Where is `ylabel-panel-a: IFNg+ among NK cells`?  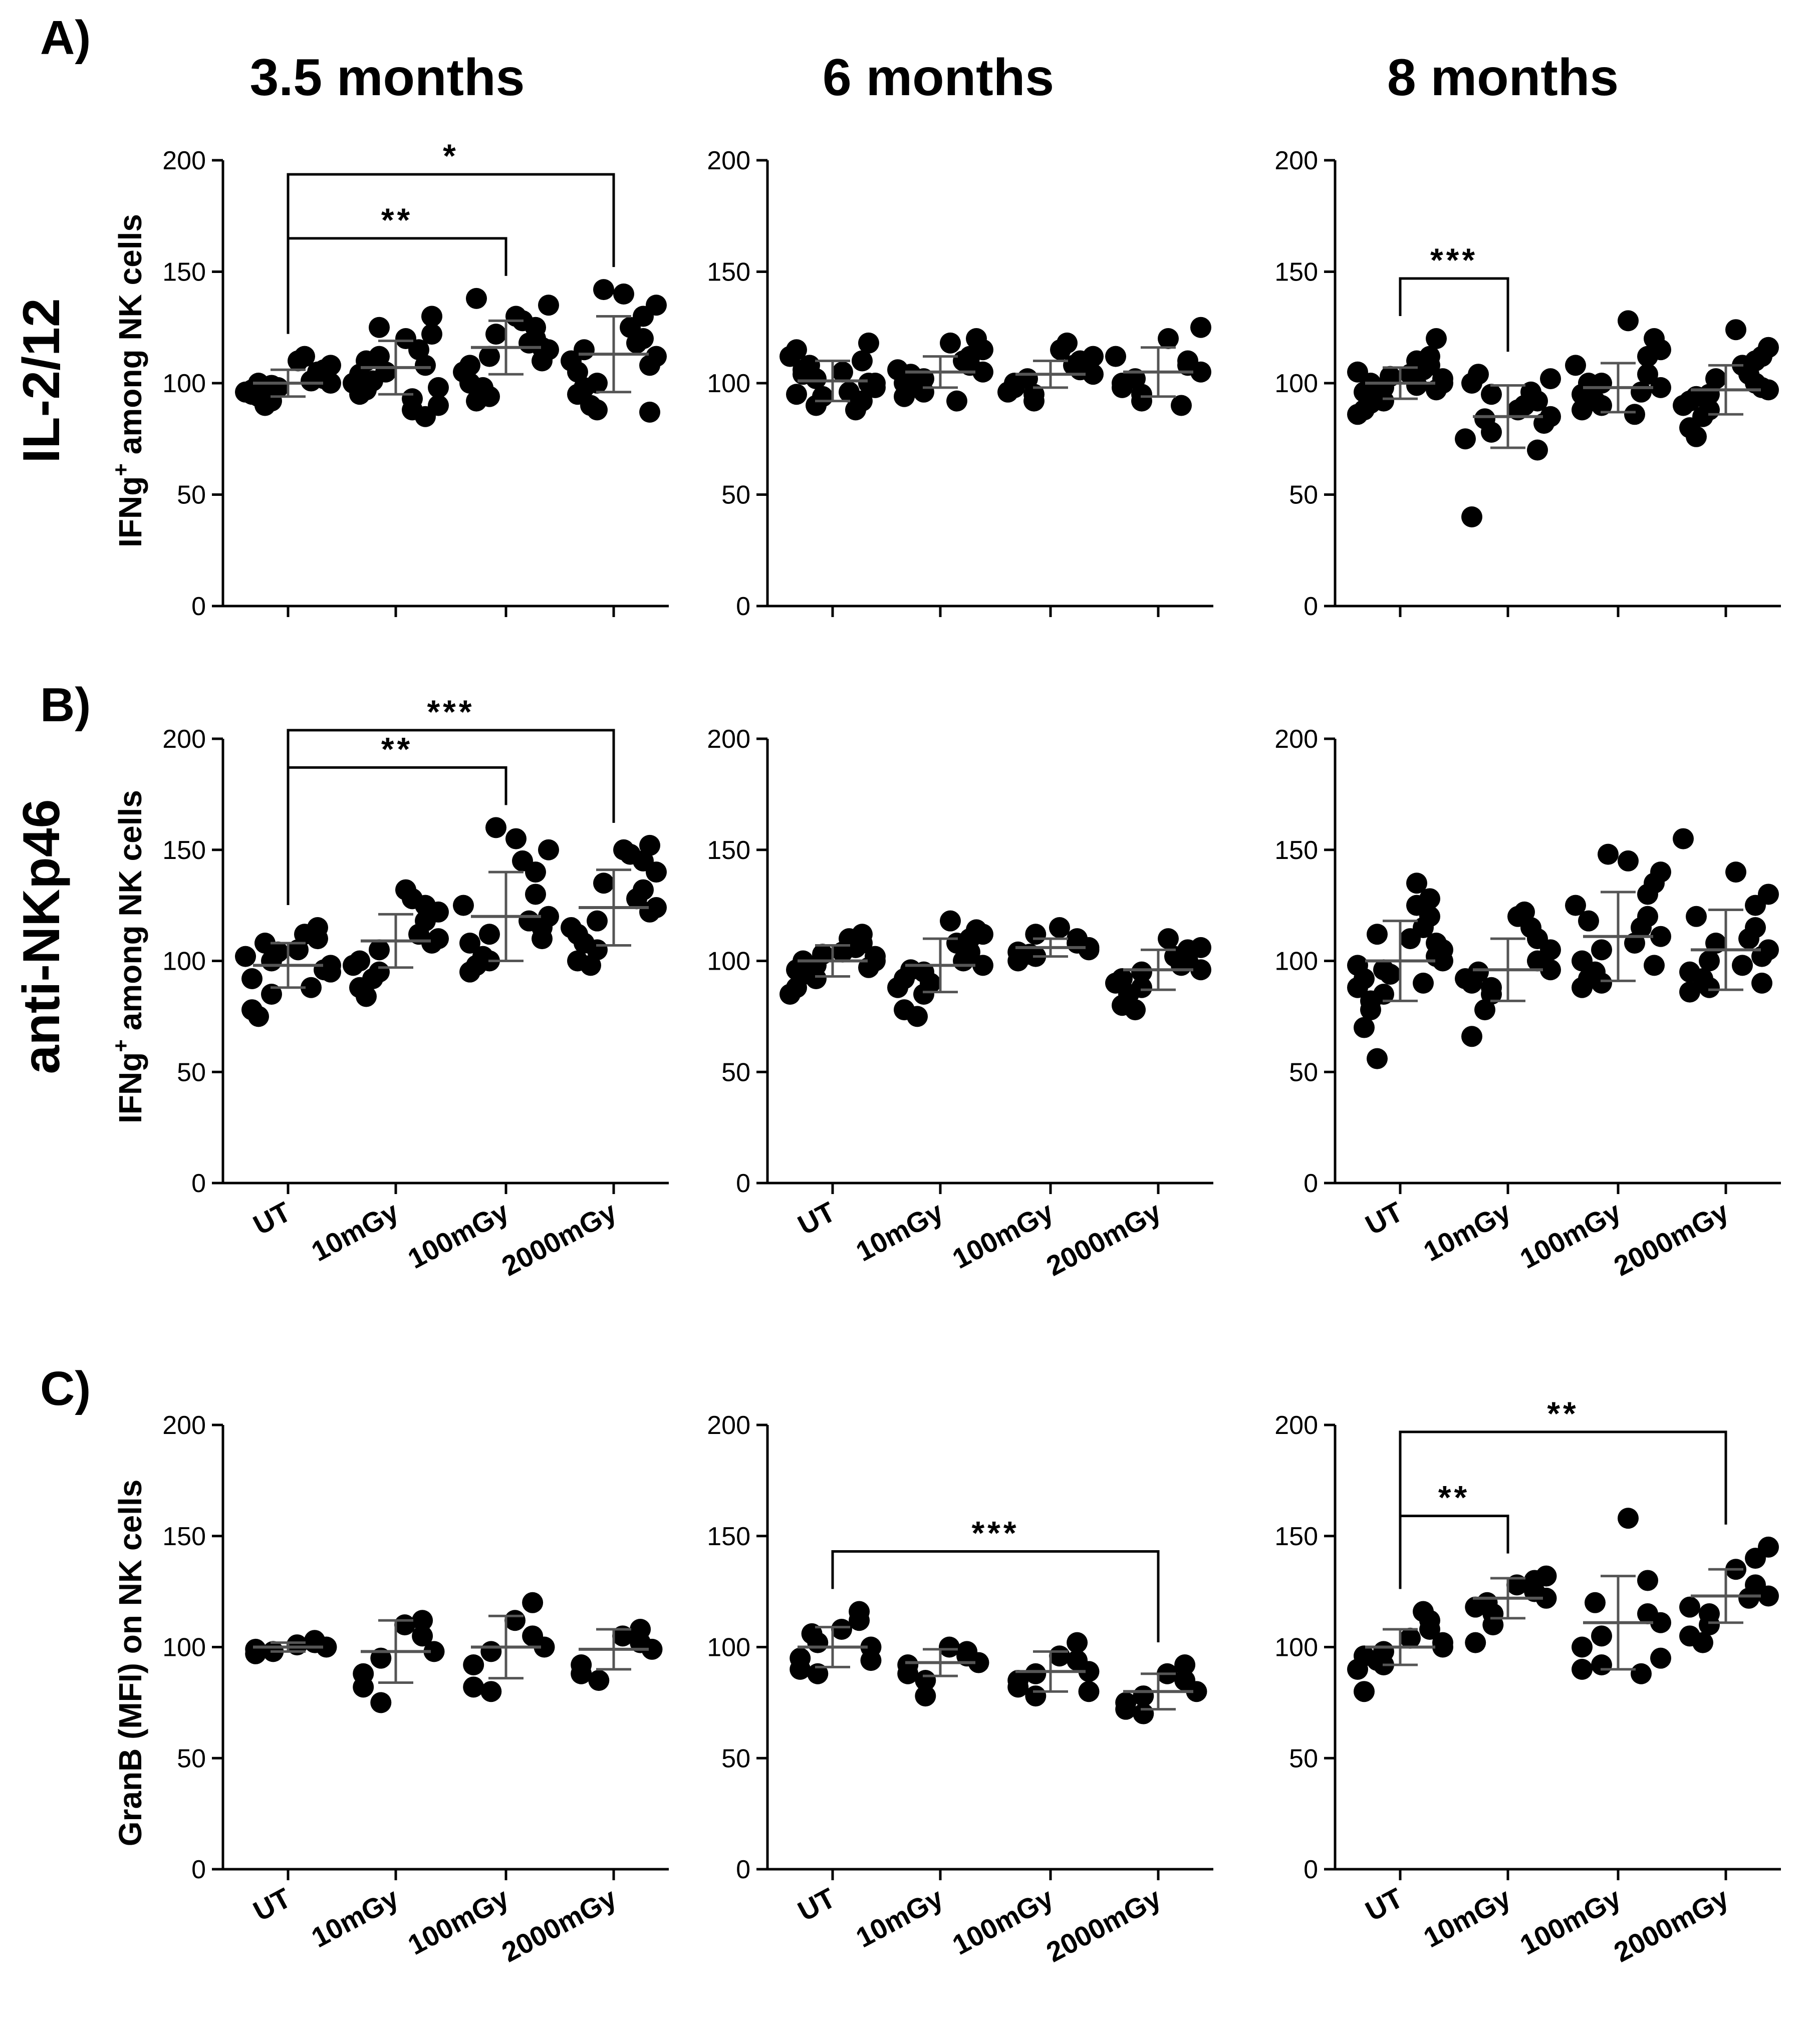 ylabel-panel-a: IFNg+ among NK cells is located at coordinates (129, 380).